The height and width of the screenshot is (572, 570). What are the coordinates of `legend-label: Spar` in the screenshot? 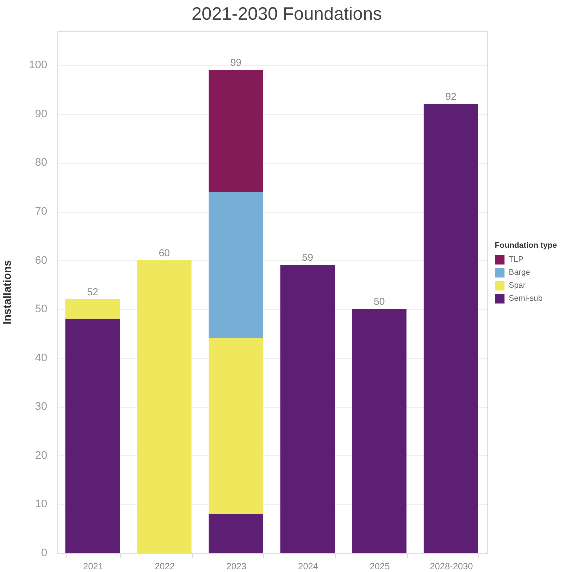 It's located at (517, 285).